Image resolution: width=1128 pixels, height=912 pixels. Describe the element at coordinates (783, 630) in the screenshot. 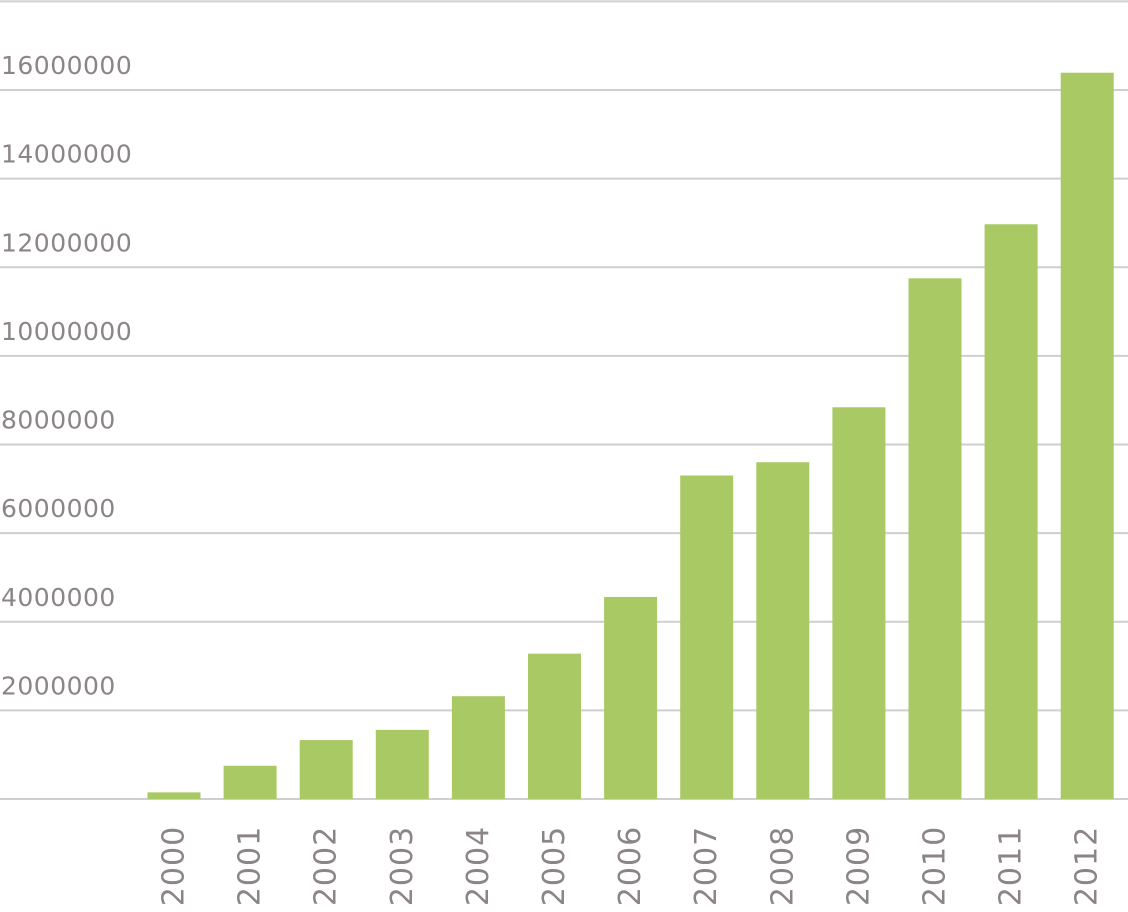

I see `bar-2008` at that location.